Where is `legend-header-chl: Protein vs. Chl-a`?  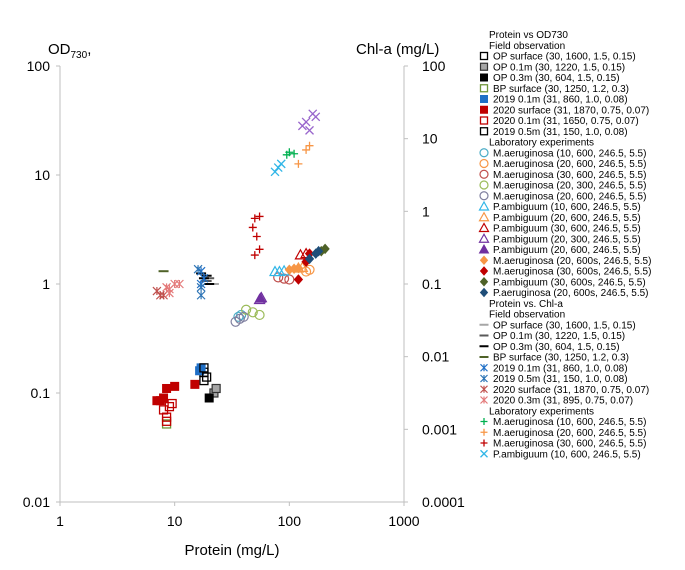 legend-header-chl: Protein vs. Chl-a is located at coordinates (526, 304).